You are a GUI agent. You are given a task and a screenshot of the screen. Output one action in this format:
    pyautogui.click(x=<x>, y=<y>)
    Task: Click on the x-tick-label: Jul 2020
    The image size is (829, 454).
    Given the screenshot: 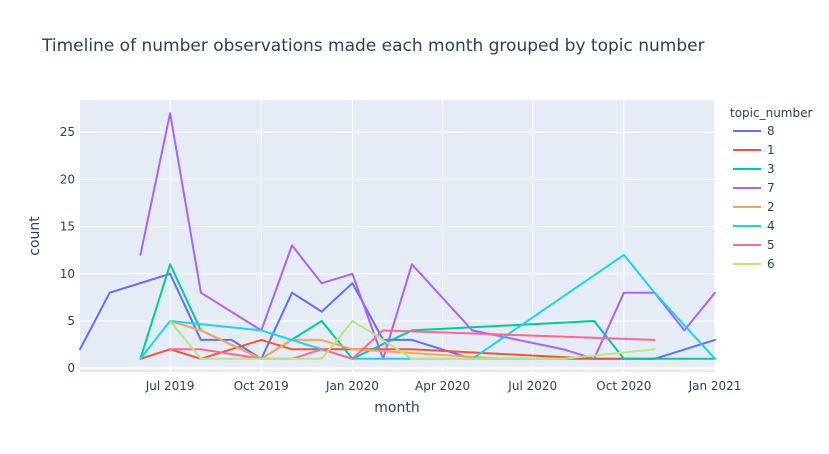 What is the action you would take?
    pyautogui.click(x=532, y=386)
    